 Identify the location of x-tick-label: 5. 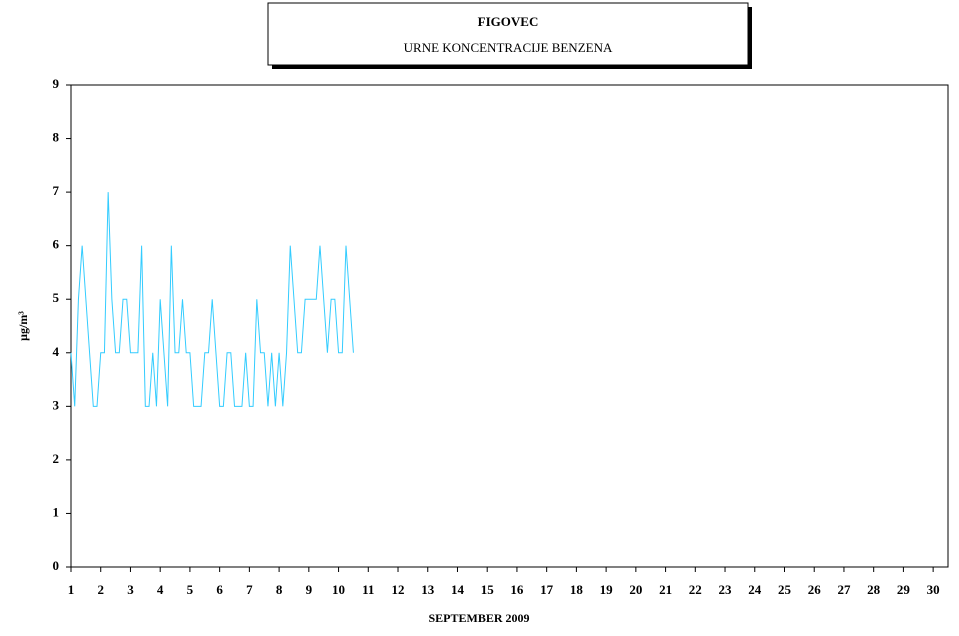
(190, 589).